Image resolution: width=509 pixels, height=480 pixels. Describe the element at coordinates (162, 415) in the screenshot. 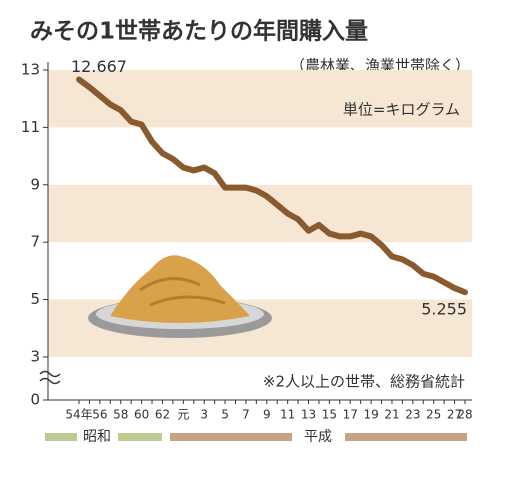

I see `x-tick-label: 62` at that location.